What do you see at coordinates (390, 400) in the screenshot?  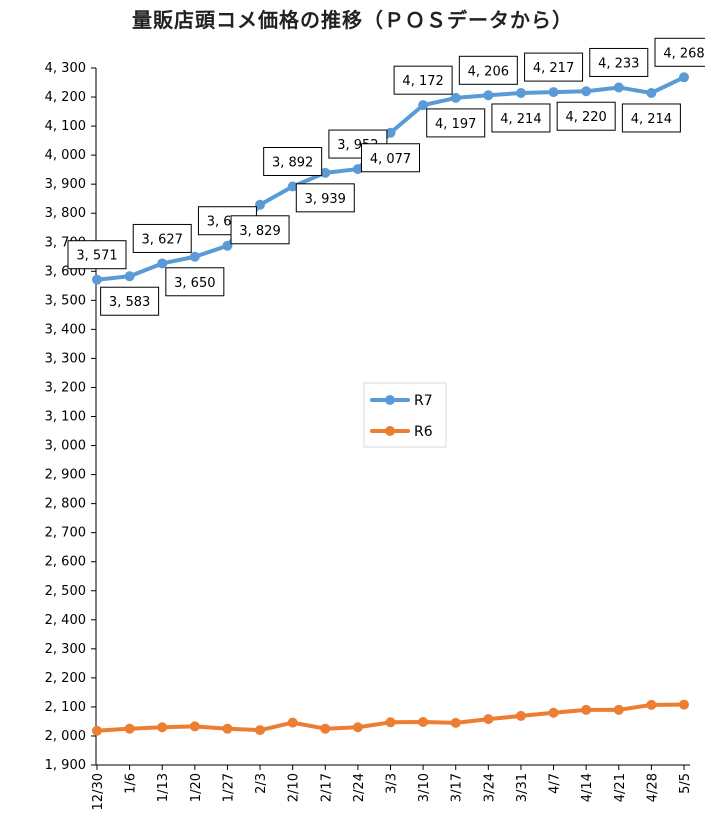 I see `legend-marker-r7` at bounding box center [390, 400].